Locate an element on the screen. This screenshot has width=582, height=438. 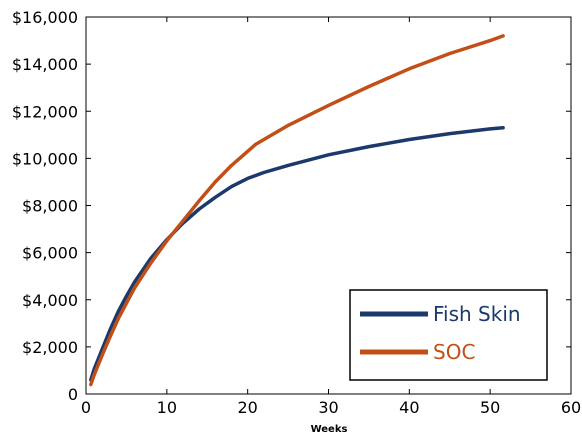
legend: Fish Skin SOC is located at coordinates (448, 335).